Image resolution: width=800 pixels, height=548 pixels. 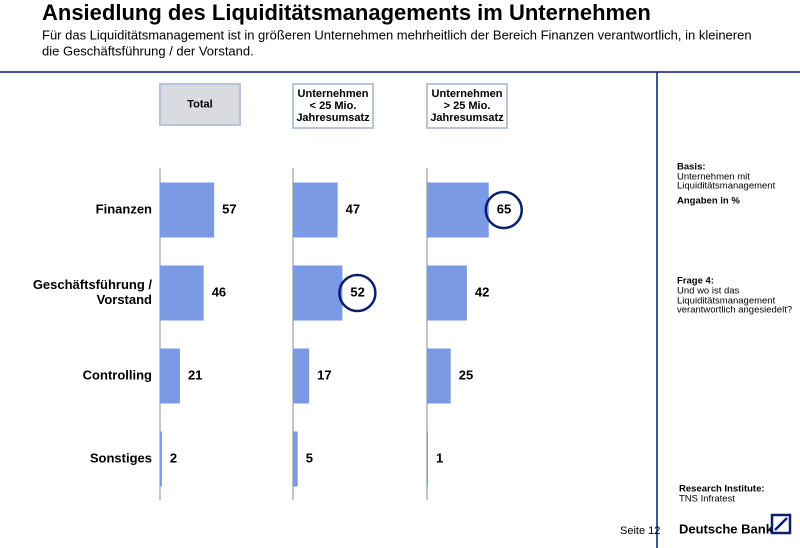 What do you see at coordinates (124, 299) in the screenshot?
I see `category-label: Vorstand` at bounding box center [124, 299].